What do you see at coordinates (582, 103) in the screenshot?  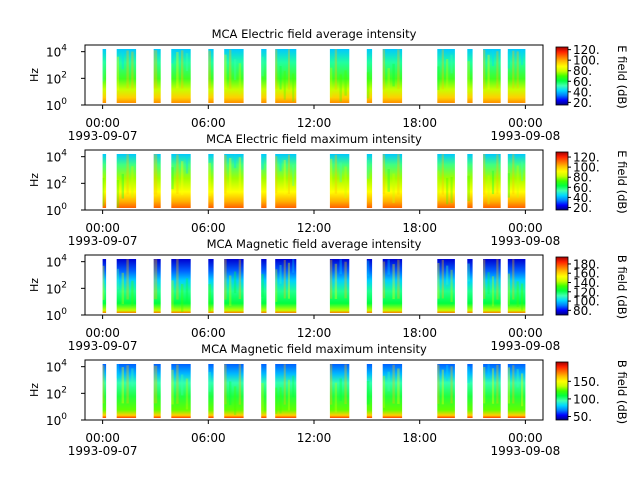 I see `colorbar-tick-label: 20.` at bounding box center [582, 103].